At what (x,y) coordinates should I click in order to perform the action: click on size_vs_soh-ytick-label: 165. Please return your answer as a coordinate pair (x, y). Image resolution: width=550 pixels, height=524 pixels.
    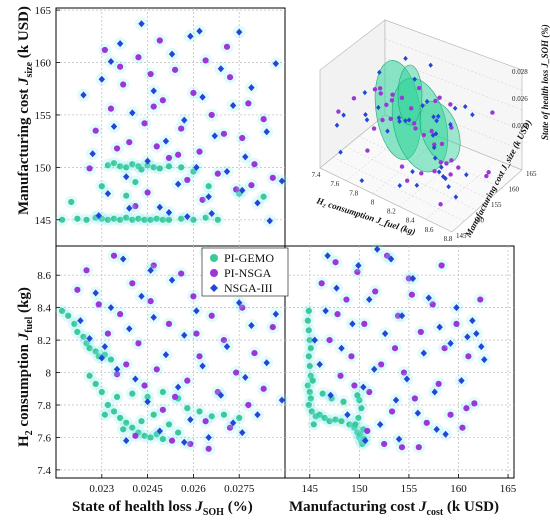
    Looking at the image, I should click on (43, 11).